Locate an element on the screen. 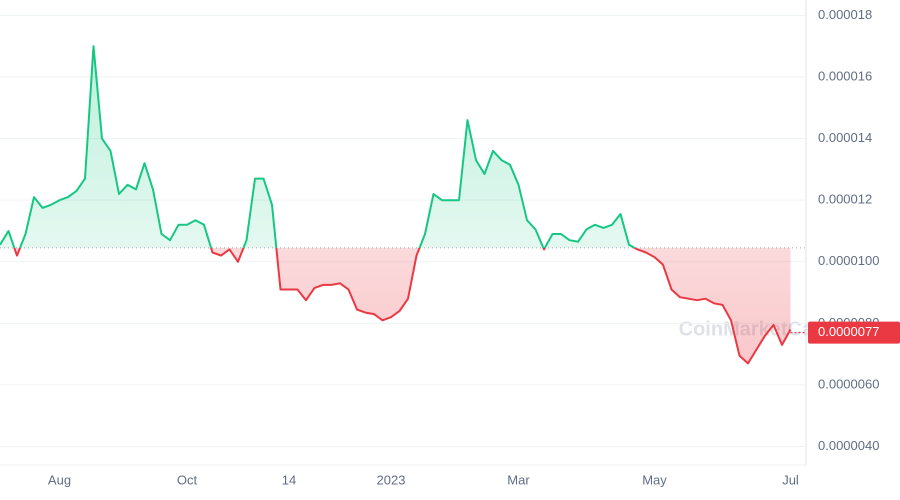 This screenshot has width=900, height=500. y-tick-label: 0.0000100 is located at coordinates (848, 260).